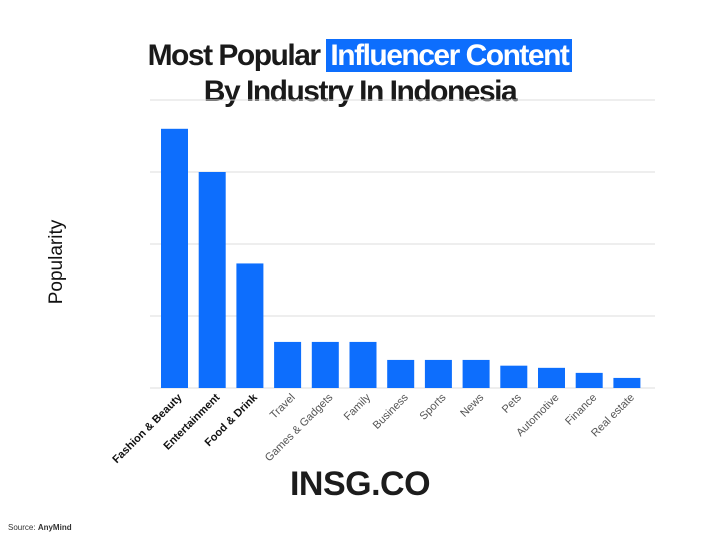 Image resolution: width=720 pixels, height=540 pixels. I want to click on bar-news, so click(476, 373).